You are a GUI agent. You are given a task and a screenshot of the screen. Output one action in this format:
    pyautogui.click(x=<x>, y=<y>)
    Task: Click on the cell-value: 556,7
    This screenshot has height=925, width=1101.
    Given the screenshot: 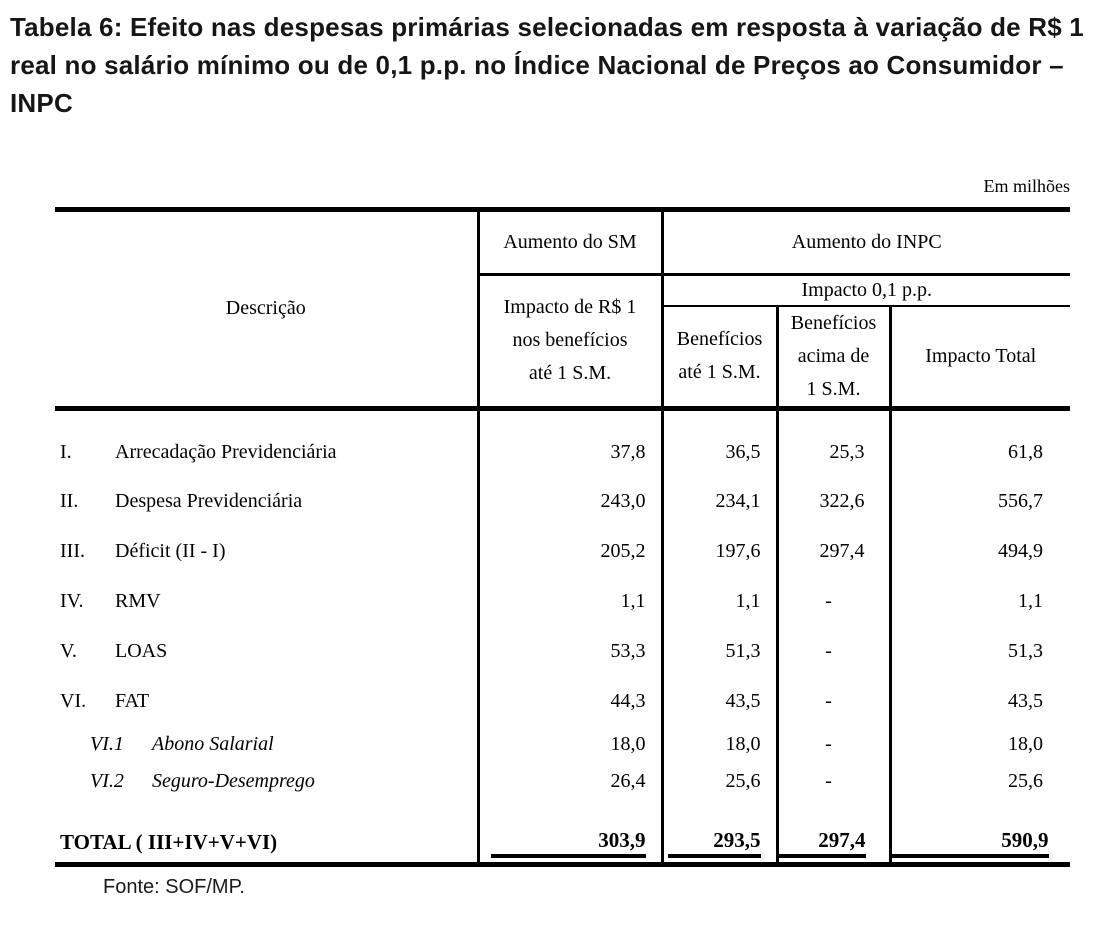 What is the action you would take?
    pyautogui.click(x=979, y=501)
    